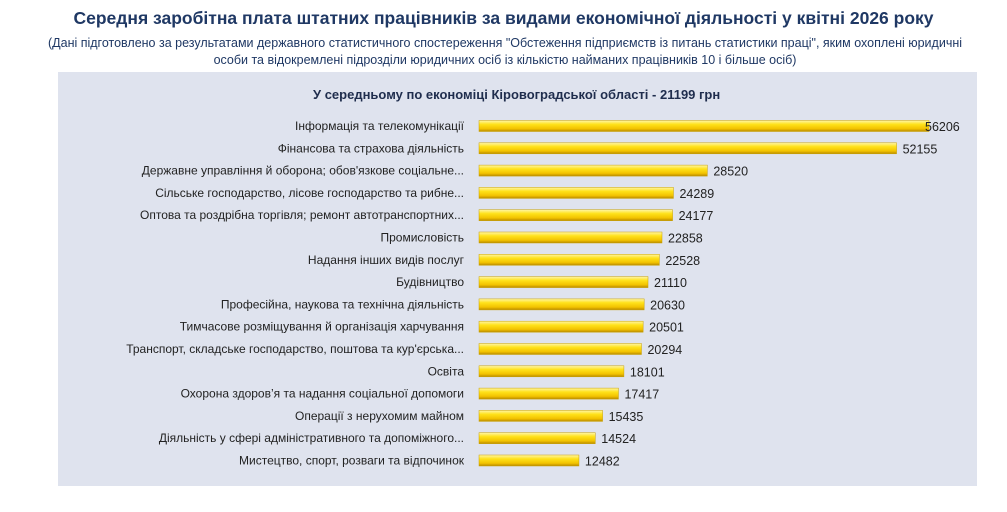  I want to click on category-label-11: Освіта, so click(446, 371).